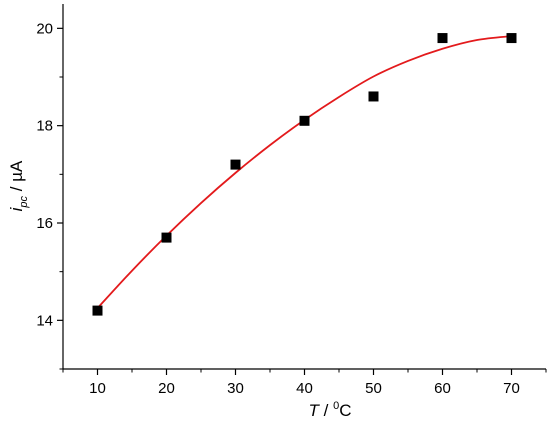 This screenshot has height=427, width=550. What do you see at coordinates (166, 388) in the screenshot?
I see `x-tick-label: 20` at bounding box center [166, 388].